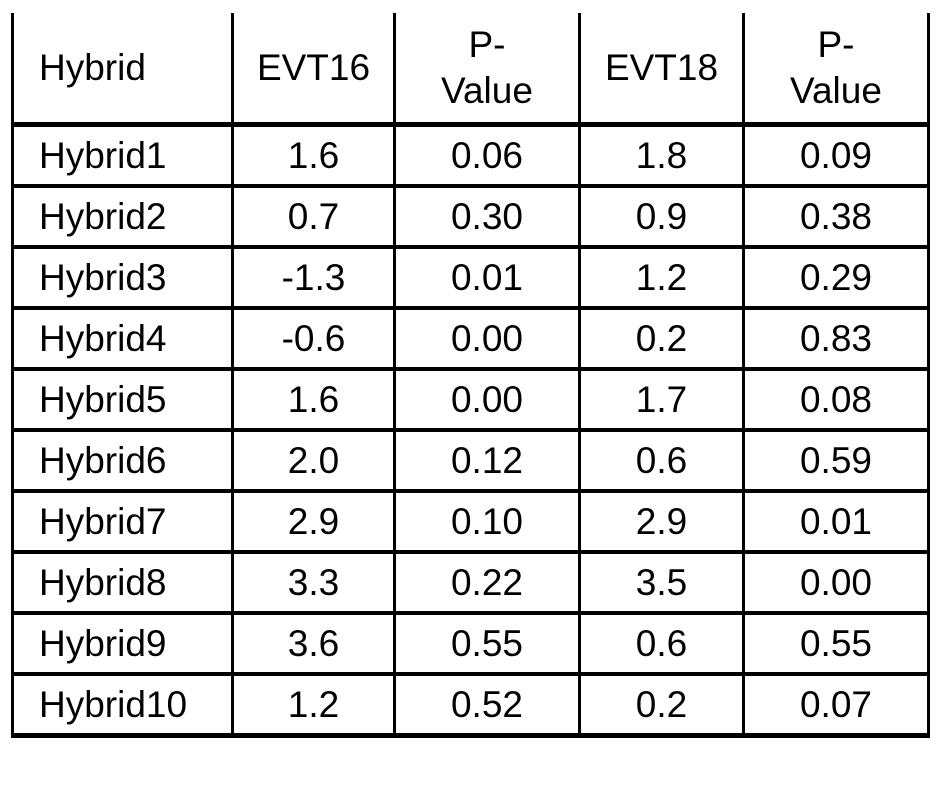 The width and height of the screenshot is (938, 788). I want to click on table-header: Hybrid EVT16 P- Value EVT18 P- Value, so click(470, 70).